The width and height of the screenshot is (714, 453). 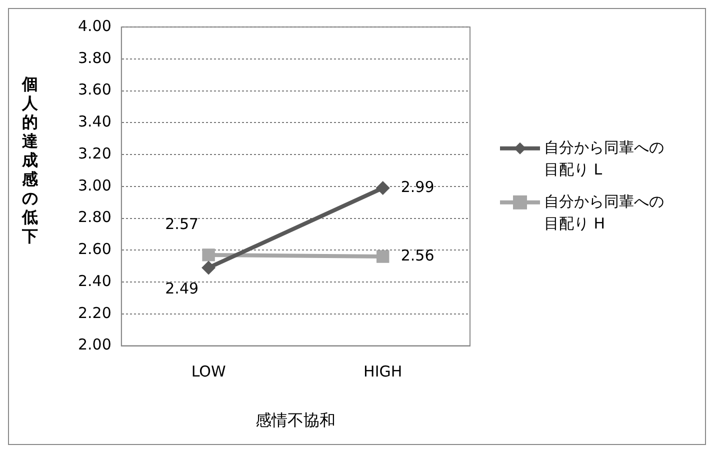 What do you see at coordinates (30, 160) in the screenshot?
I see `text: 個人的達成感の低下` at bounding box center [30, 160].